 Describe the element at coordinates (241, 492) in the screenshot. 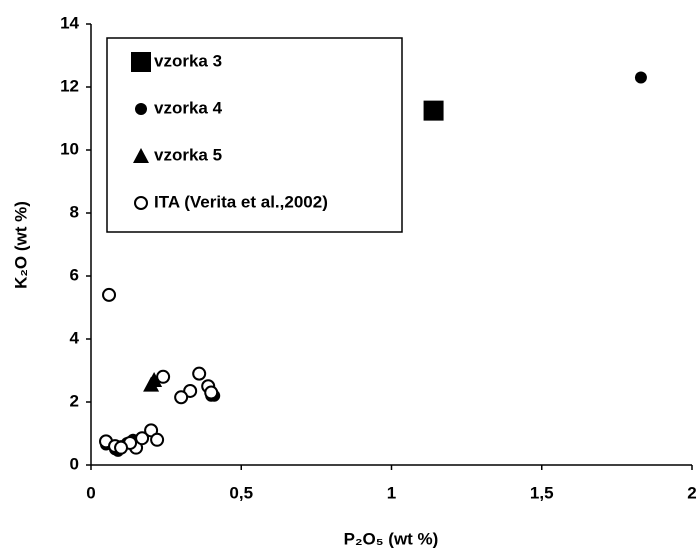

I see `x-tick-label: 0,5` at that location.